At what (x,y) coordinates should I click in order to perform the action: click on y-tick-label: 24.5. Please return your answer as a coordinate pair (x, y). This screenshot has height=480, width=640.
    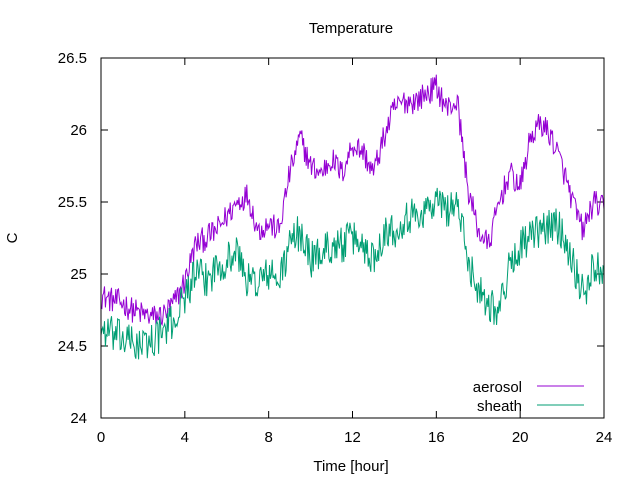
    Looking at the image, I should click on (72, 346).